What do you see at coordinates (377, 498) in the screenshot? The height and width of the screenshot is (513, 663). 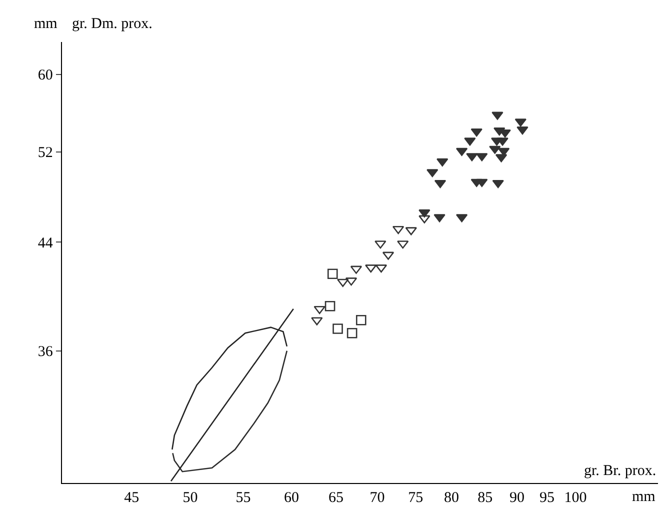 I see `x-tick-label: 70` at bounding box center [377, 498].